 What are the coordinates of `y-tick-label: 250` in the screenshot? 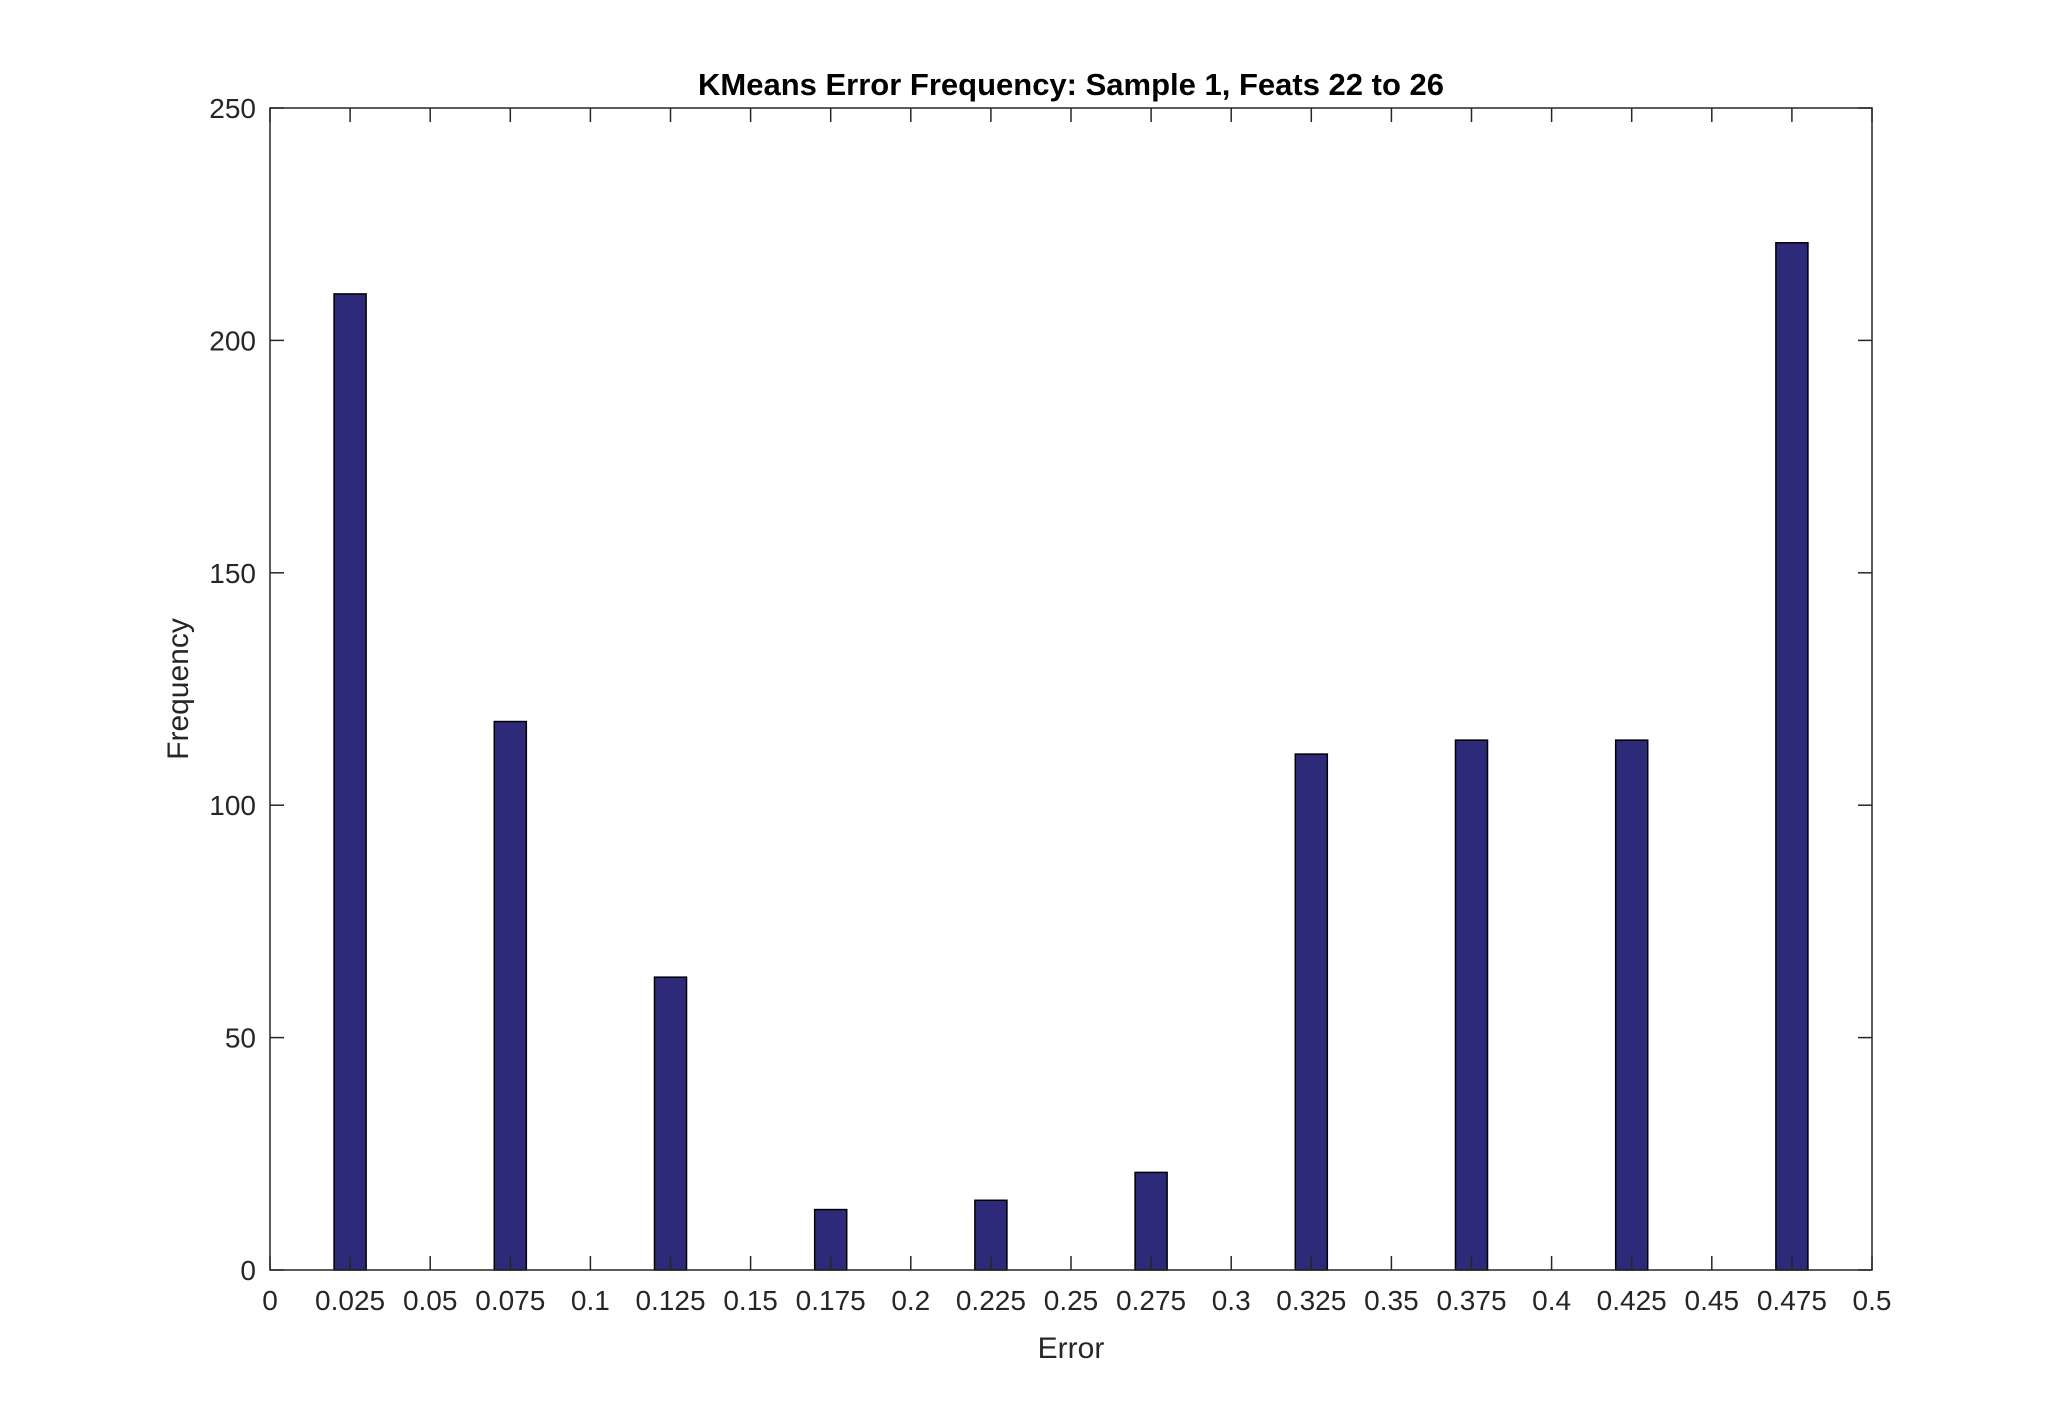 It's located at (232, 108).